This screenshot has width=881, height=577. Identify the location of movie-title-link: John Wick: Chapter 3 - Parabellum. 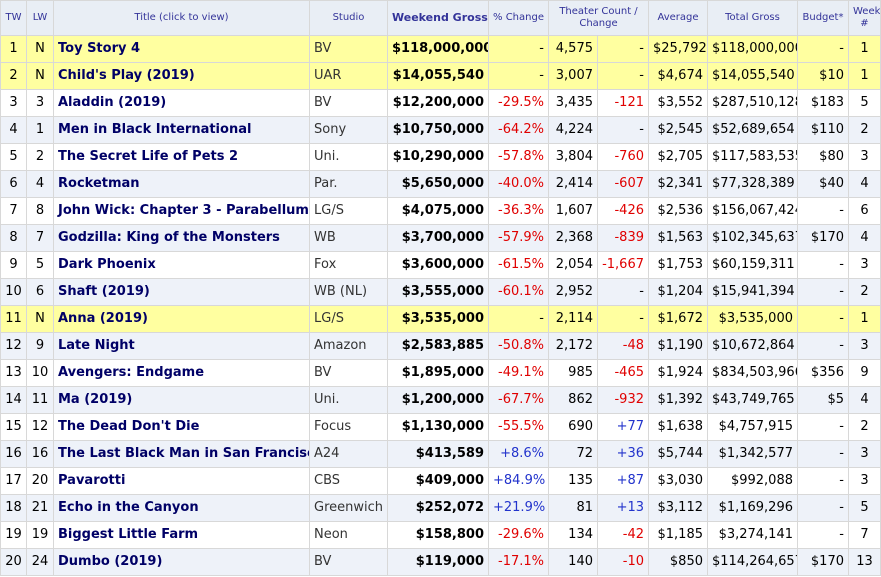
(183, 210).